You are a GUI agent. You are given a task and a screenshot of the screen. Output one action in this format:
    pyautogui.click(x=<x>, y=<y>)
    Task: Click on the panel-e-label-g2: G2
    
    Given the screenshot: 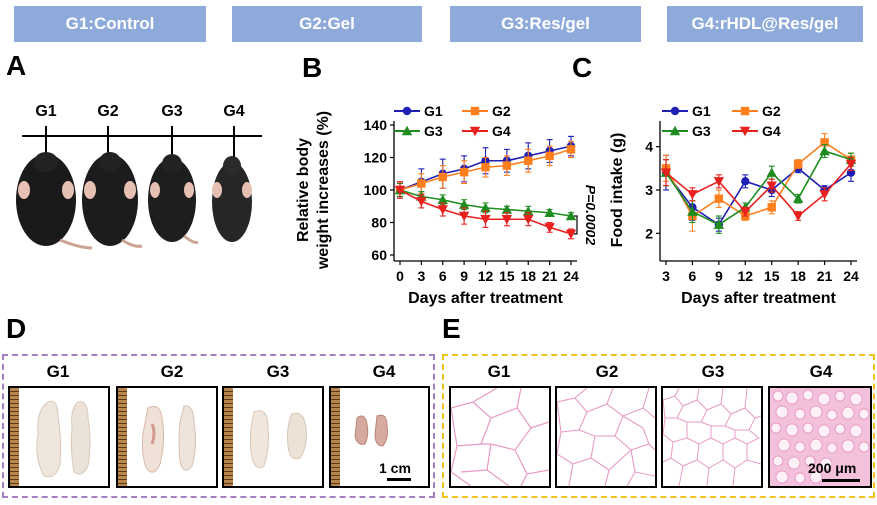 What is the action you would take?
    pyautogui.click(x=607, y=371)
    